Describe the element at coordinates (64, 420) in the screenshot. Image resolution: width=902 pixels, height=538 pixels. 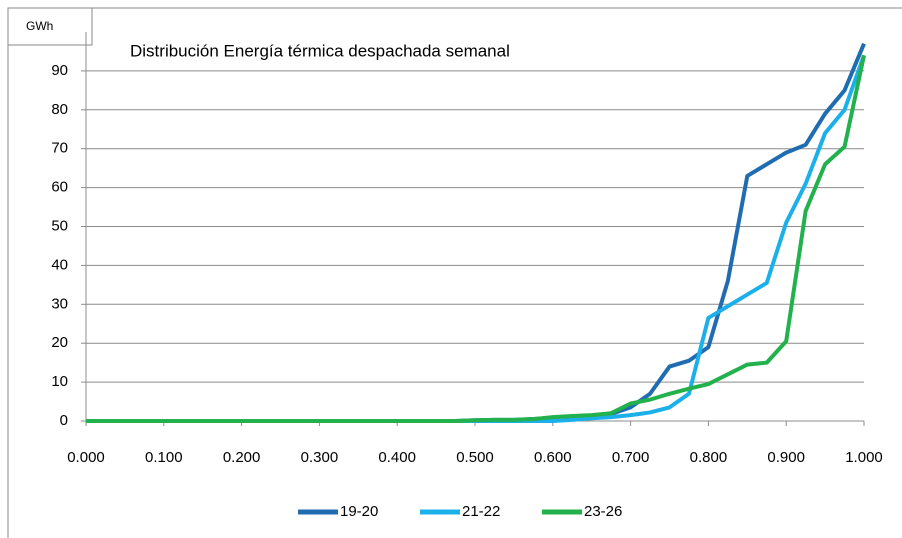
I see `y-tick-label: 0` at that location.